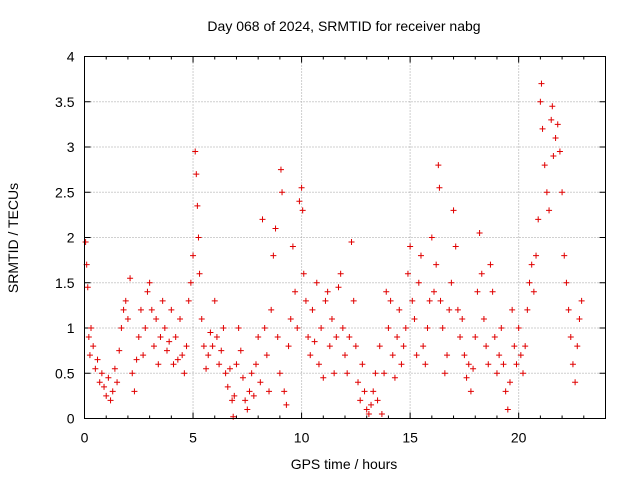 Image resolution: width=640 pixels, height=480 pixels. Describe the element at coordinates (344, 464) in the screenshot. I see `x-axis-label: GPS time / hours` at that location.